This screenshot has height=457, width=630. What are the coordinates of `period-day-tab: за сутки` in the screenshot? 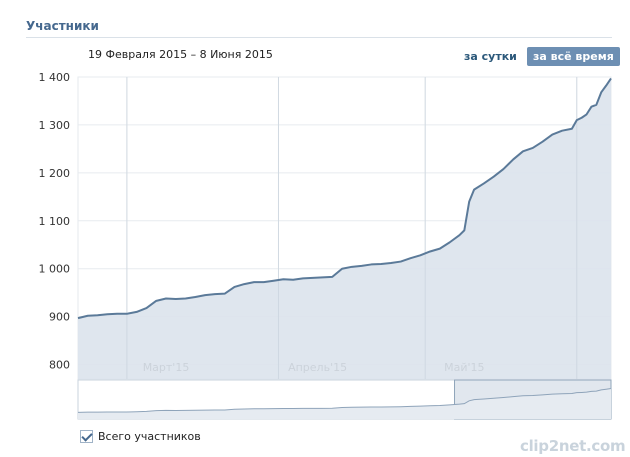 It's located at (490, 56).